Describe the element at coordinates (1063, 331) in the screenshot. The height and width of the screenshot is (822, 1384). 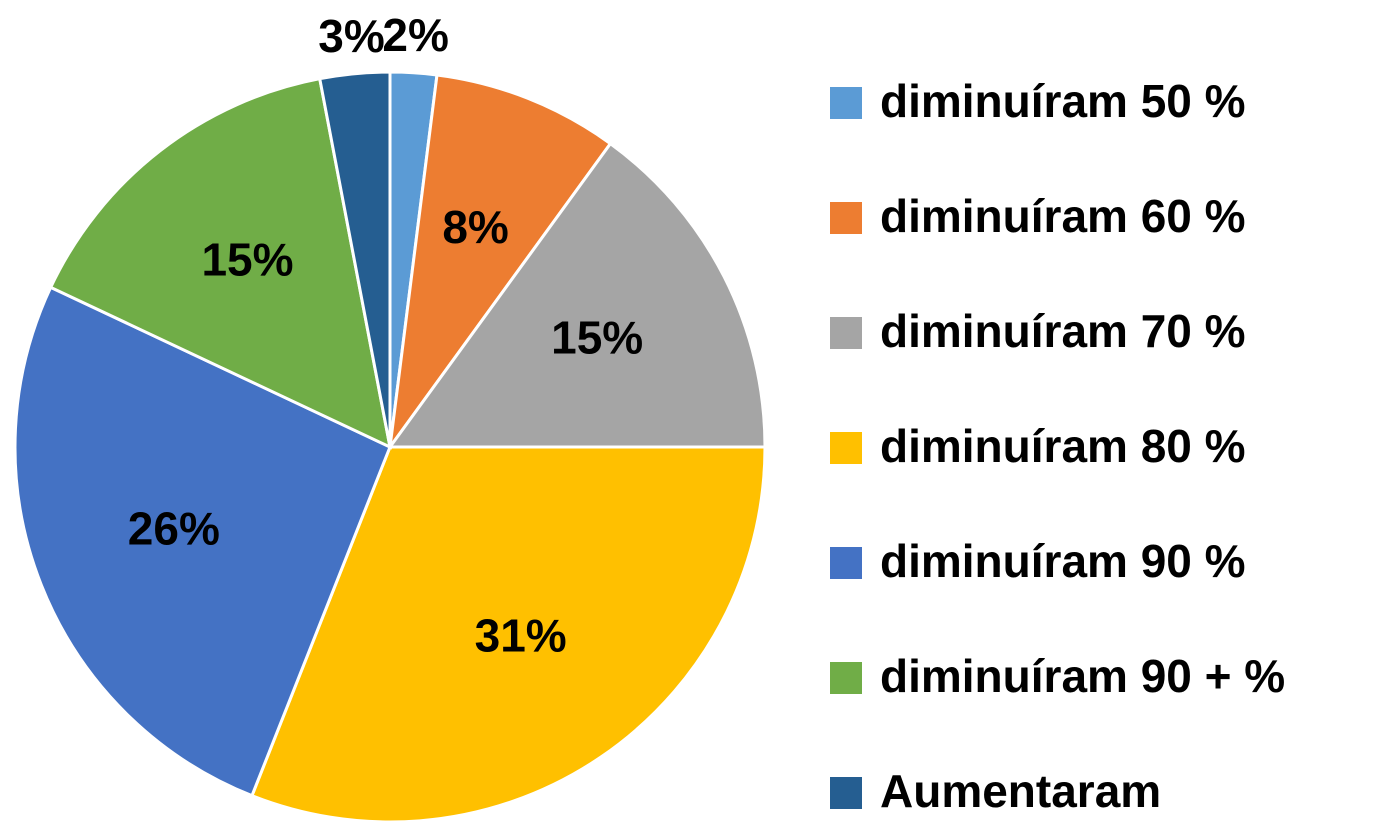
I see `legend-label: diminuíram 70 %` at that location.